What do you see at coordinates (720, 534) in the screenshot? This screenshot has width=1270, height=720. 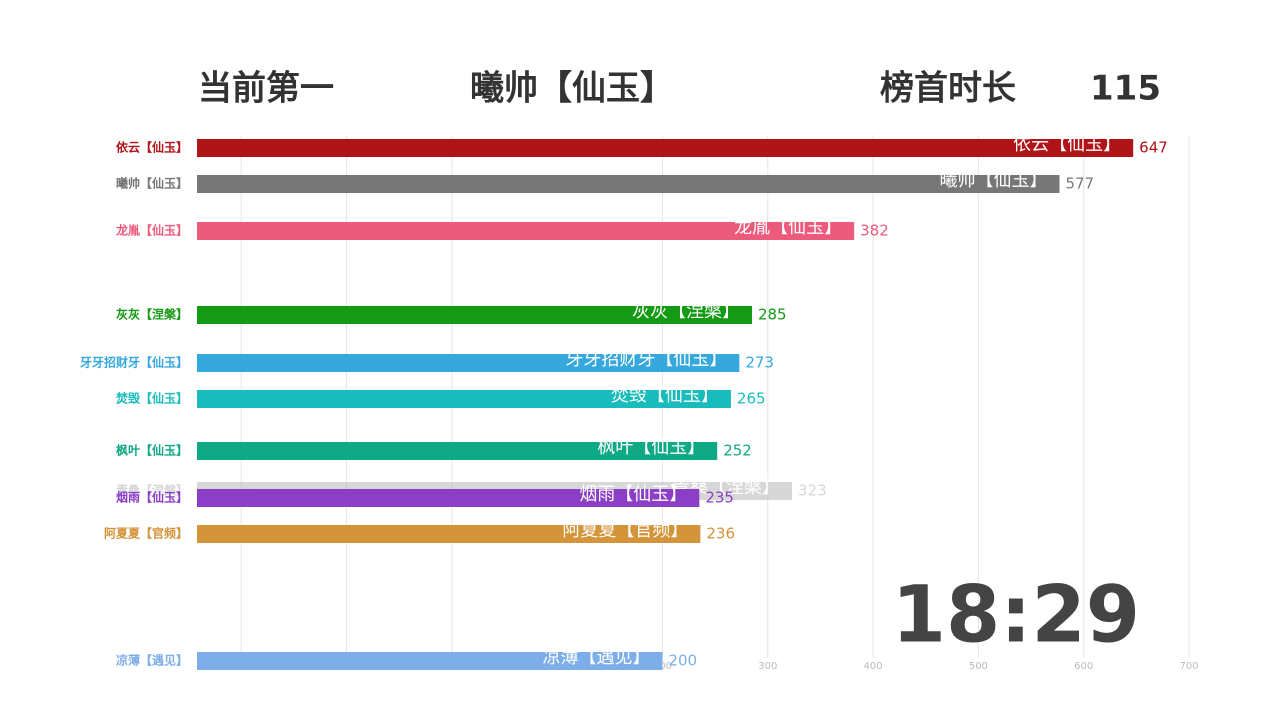 I see `value-label: 236` at bounding box center [720, 534].